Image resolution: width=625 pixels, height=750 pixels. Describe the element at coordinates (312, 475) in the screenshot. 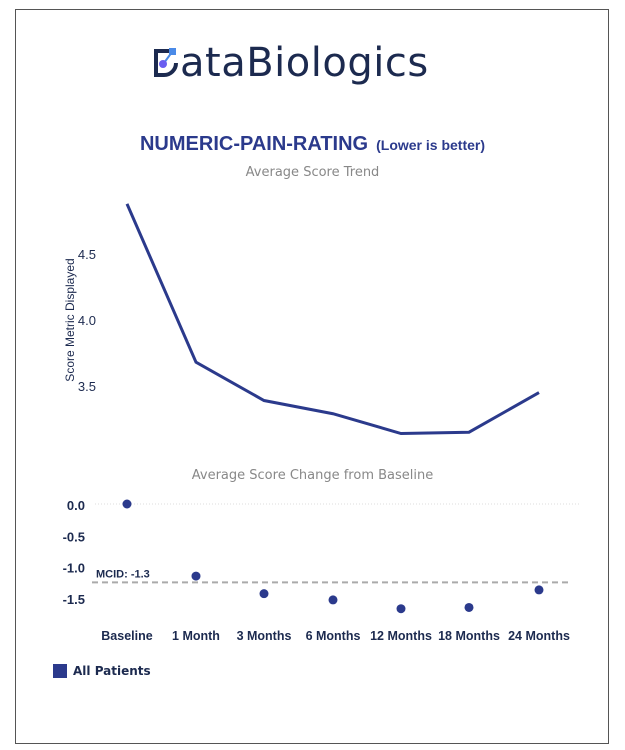

I see `change-title: Average Score Change from Baseline` at that location.